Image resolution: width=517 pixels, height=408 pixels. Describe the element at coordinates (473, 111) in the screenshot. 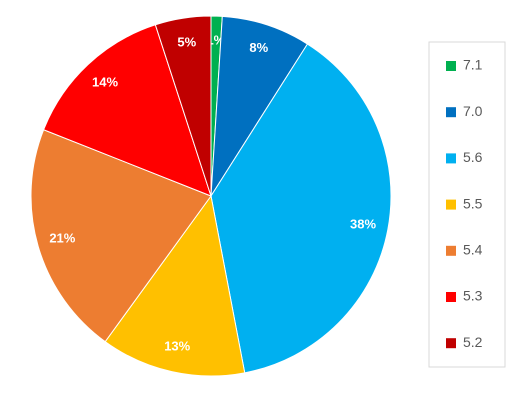

I see `legend-label: 7.0` at that location.